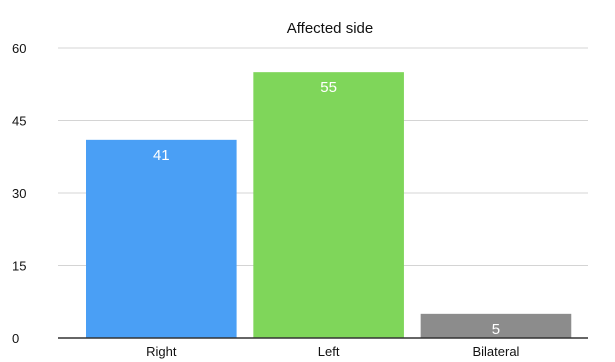 This screenshot has height=362, width=615. I want to click on bar-bilateral, so click(496, 325).